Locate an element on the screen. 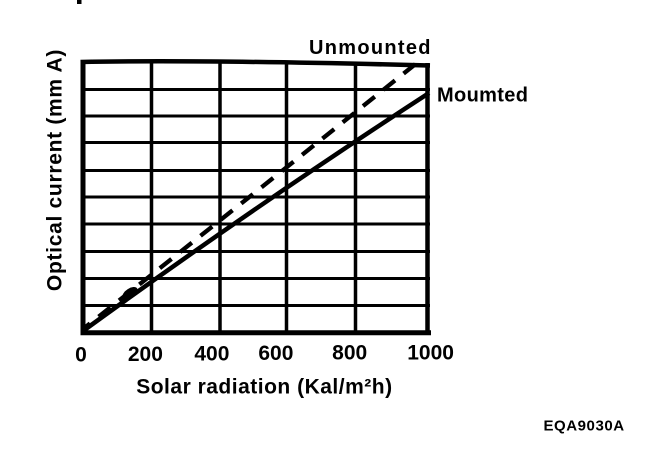 This screenshot has height=461, width=672. svg-text: 1000 is located at coordinates (430, 353).